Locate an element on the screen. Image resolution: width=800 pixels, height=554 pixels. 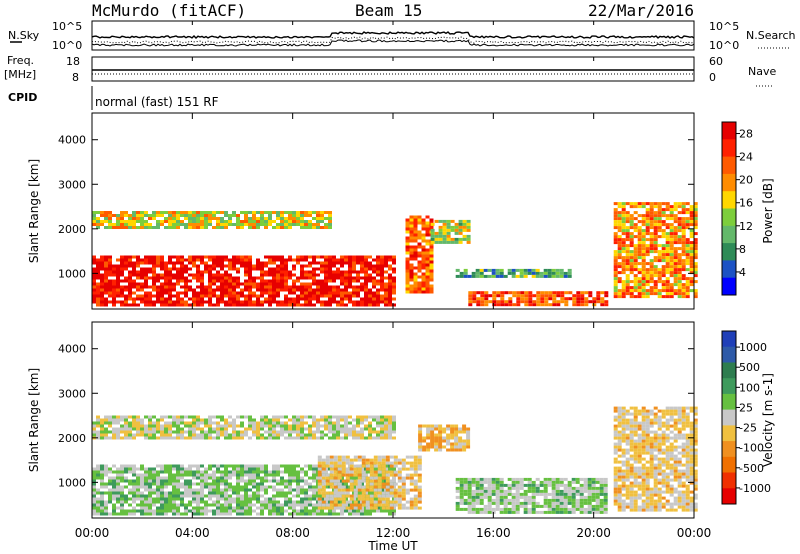
power-colorbar-tick-label: 24 is located at coordinates (746, 157).